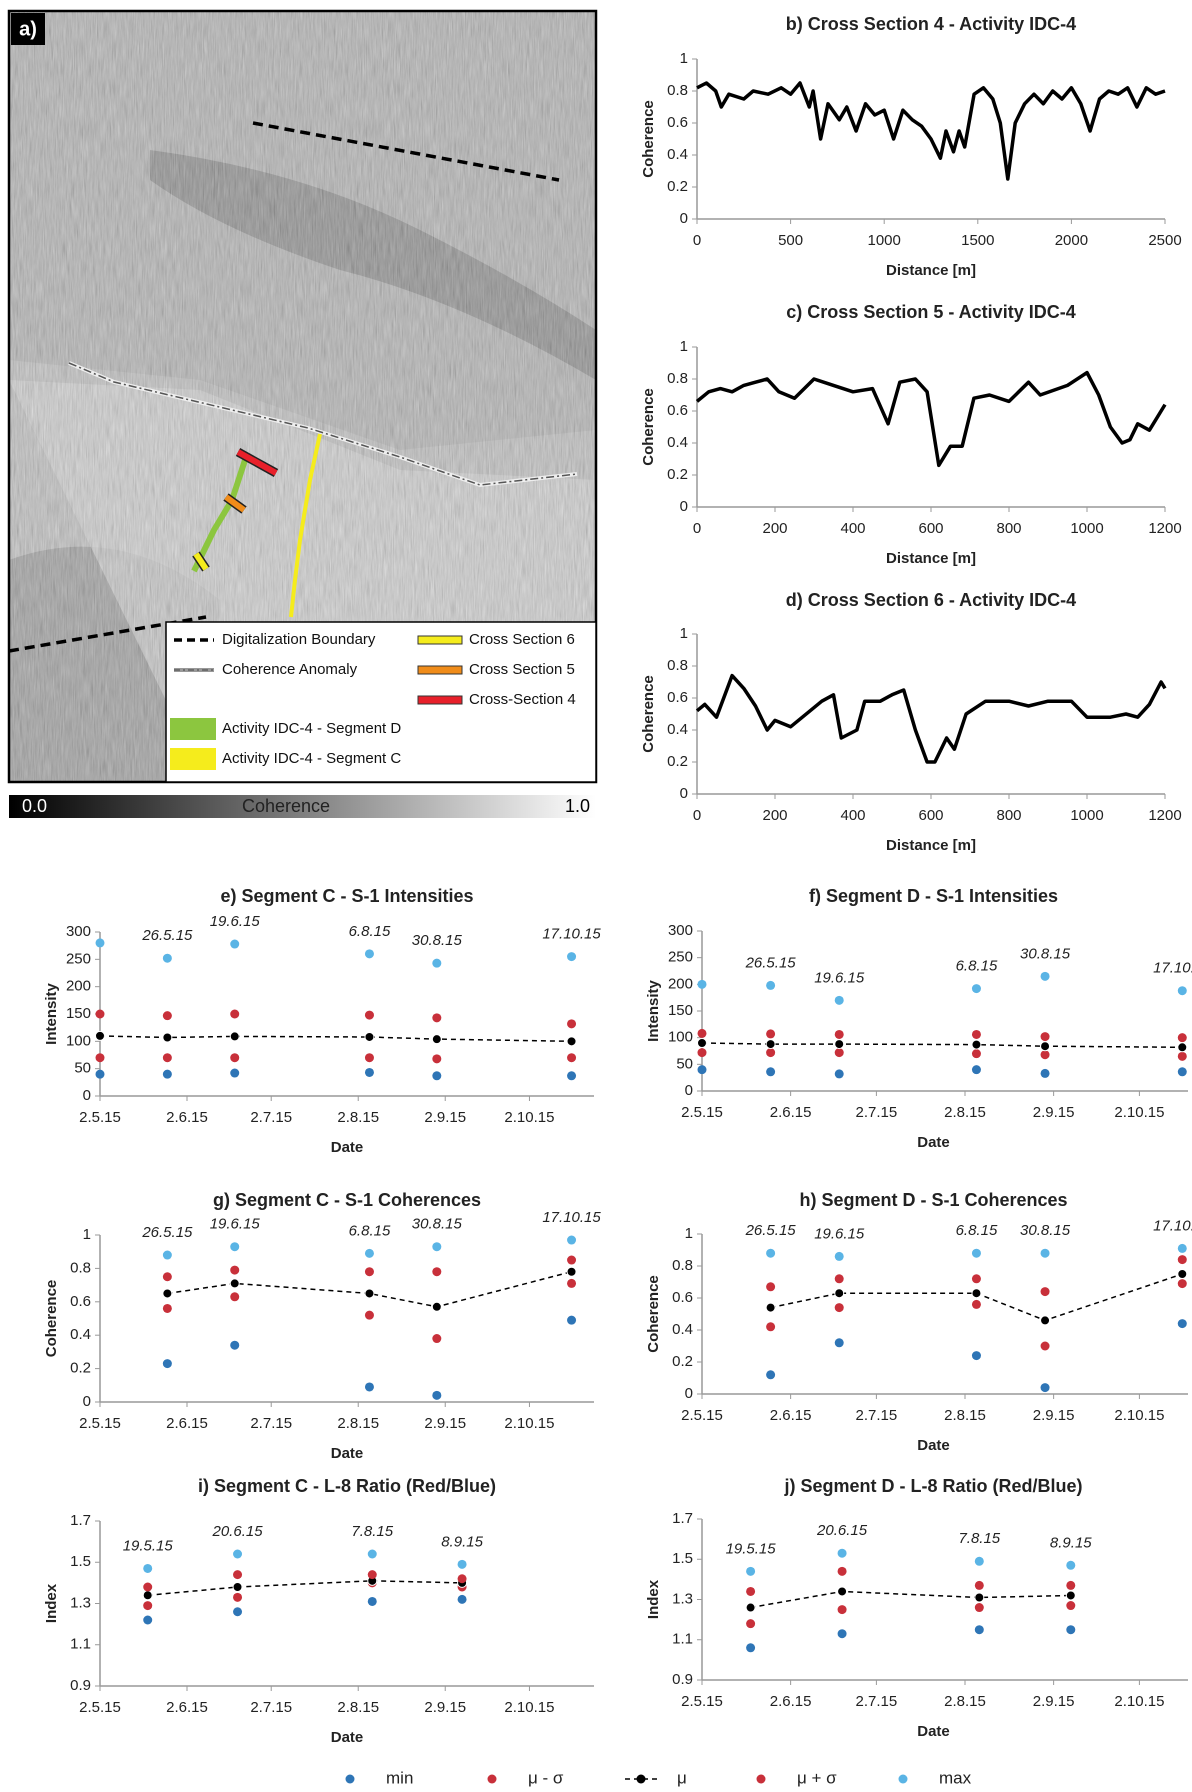 This screenshot has height=1792, width=1192. Describe the element at coordinates (51, 1603) in the screenshot. I see `y-axis-label: Index` at that location.